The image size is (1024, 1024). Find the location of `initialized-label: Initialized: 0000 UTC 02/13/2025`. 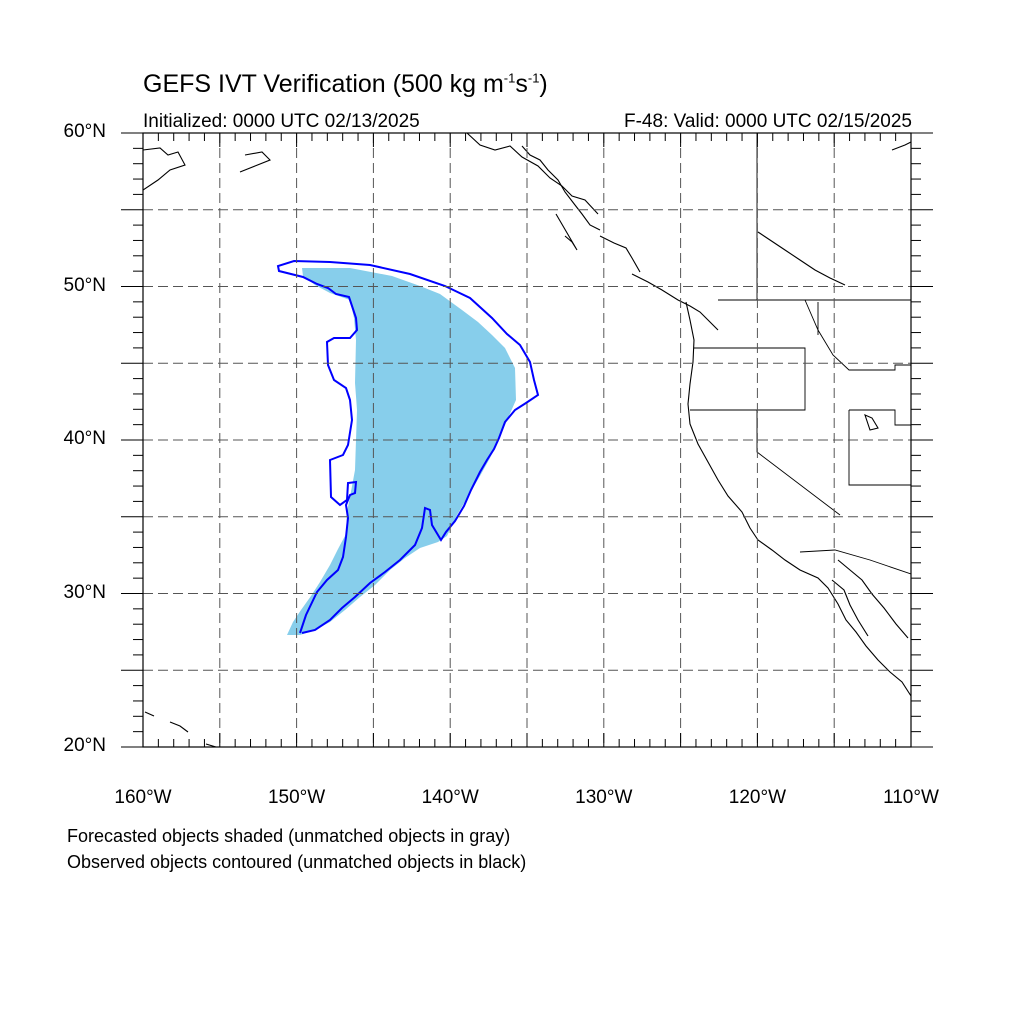

initialized-label: Initialized: 0000 UTC 02/13/2025 is located at coordinates (281, 121).